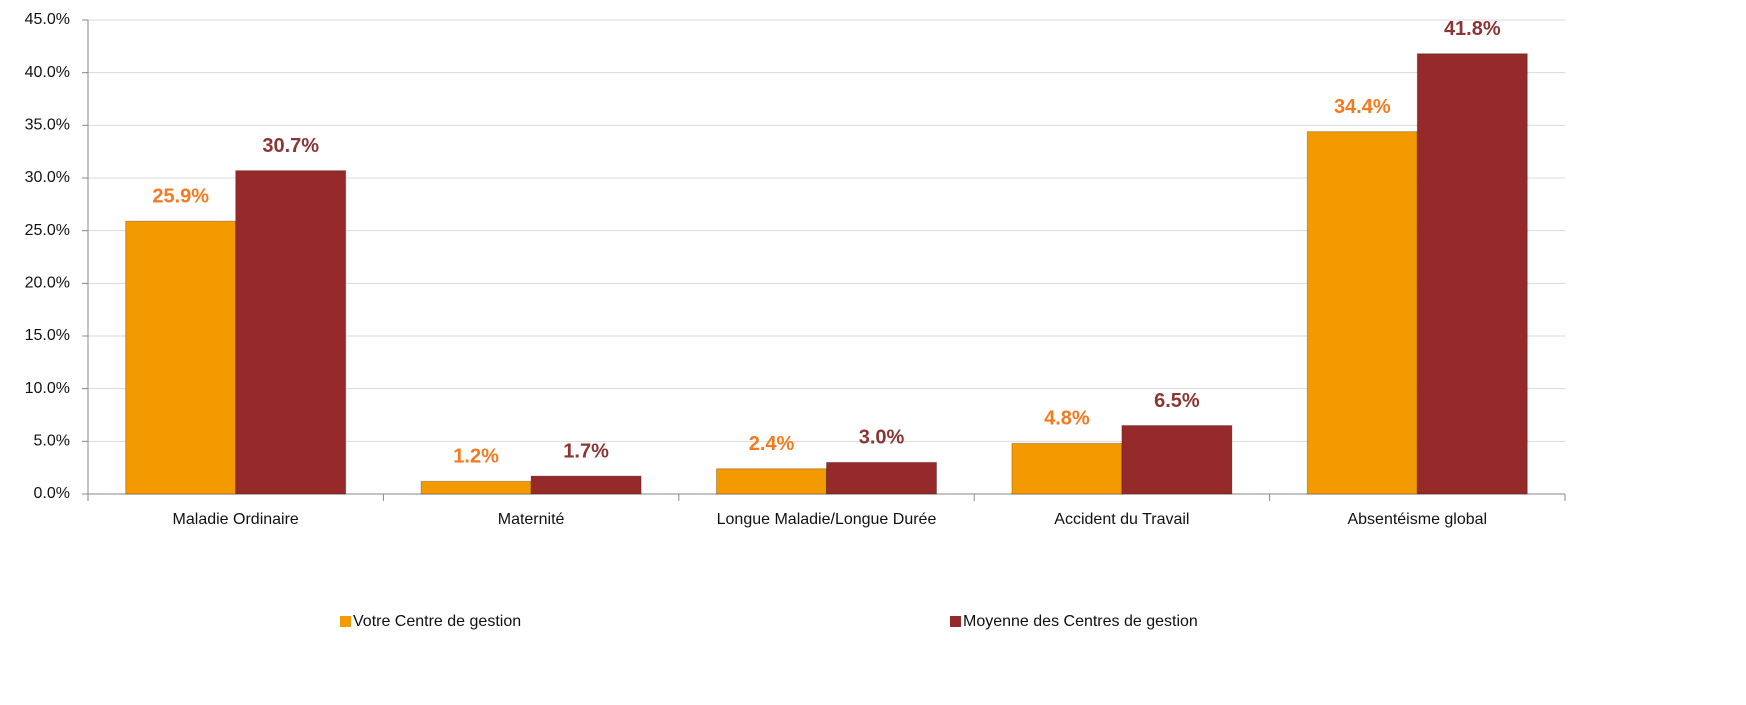 This screenshot has width=1746, height=705. What do you see at coordinates (1121, 519) in the screenshot?
I see `x-tick-label: Accident du Travail` at bounding box center [1121, 519].